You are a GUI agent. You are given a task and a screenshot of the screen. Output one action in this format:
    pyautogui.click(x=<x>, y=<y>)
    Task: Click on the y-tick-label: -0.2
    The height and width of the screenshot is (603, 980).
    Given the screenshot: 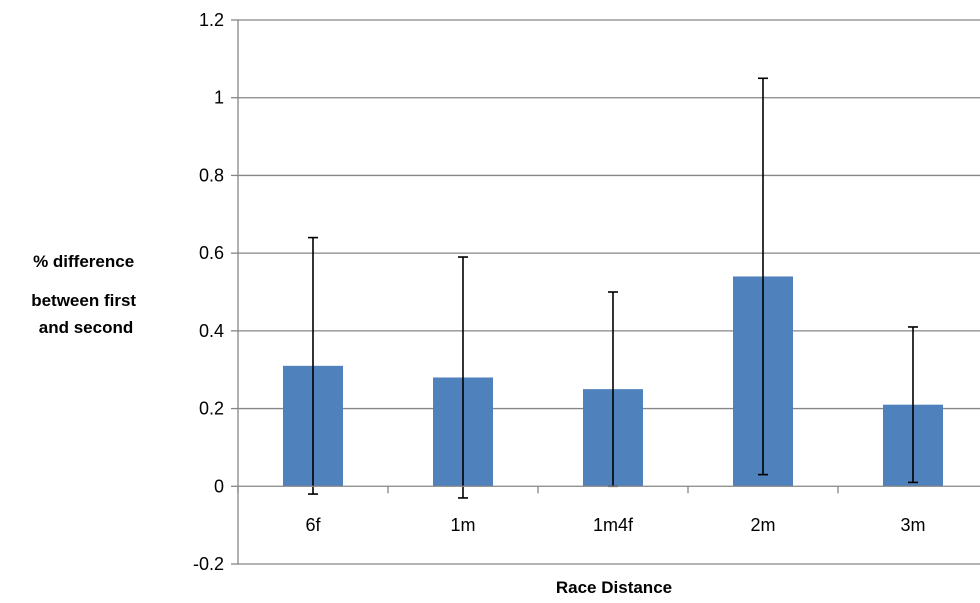 What is the action you would take?
    pyautogui.click(x=208, y=564)
    